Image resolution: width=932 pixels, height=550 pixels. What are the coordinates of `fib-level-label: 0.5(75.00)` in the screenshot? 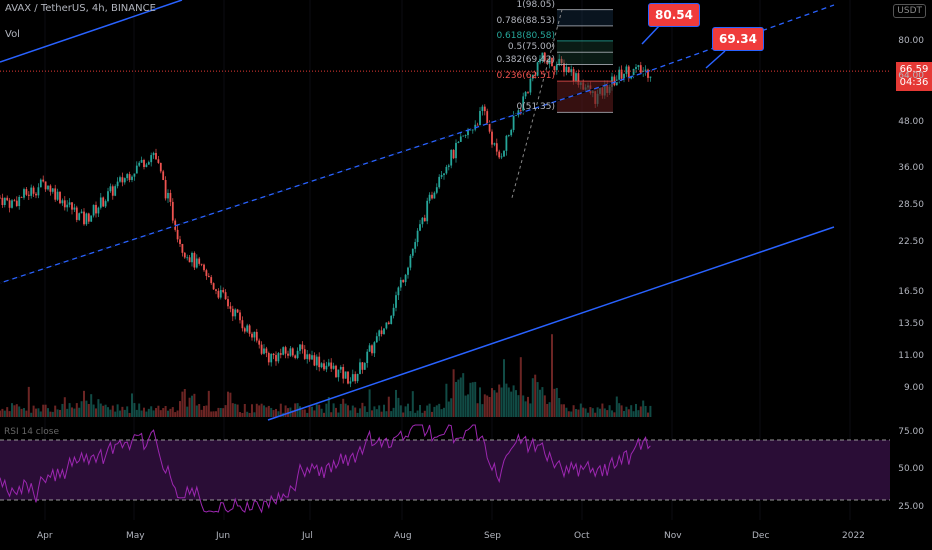 It's located at (531, 47).